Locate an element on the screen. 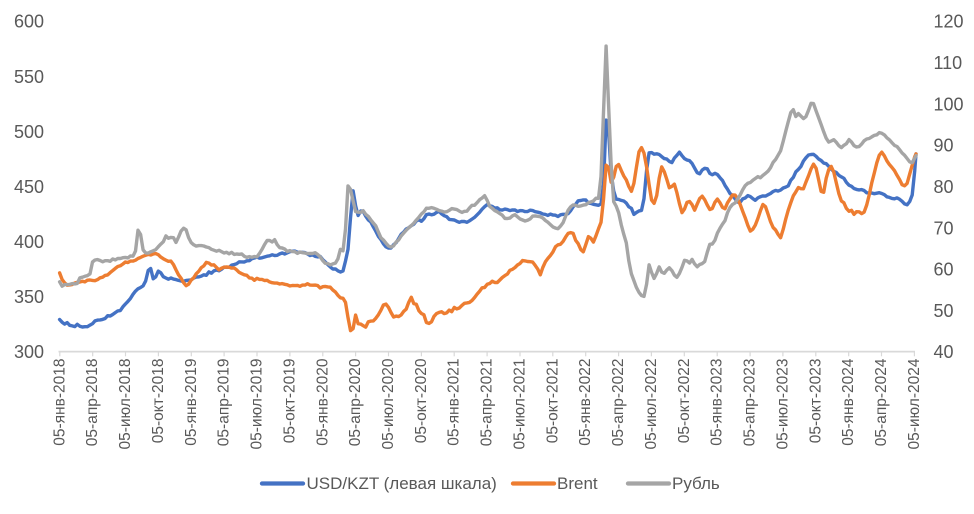 The image size is (974, 514). svg-text: 500 is located at coordinates (29, 132).